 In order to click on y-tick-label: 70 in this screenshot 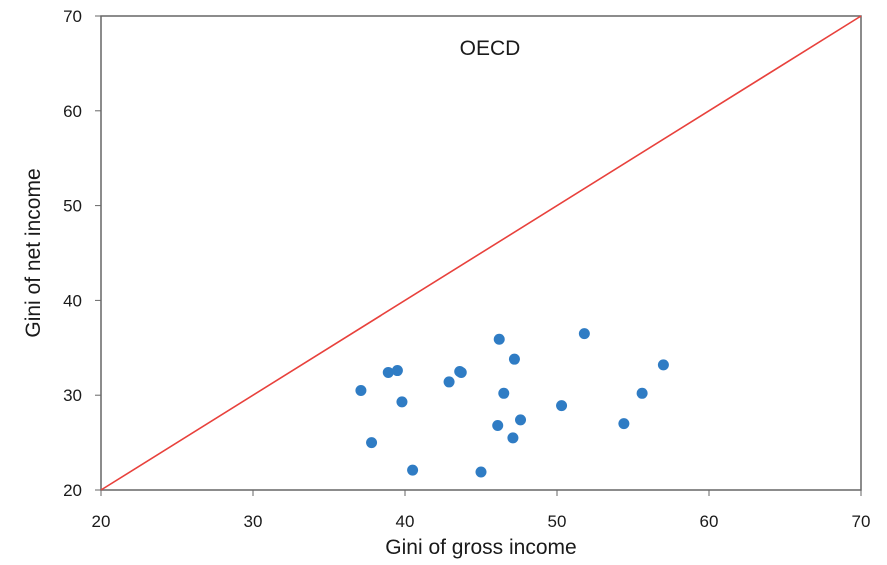, I will do `click(72, 16)`.